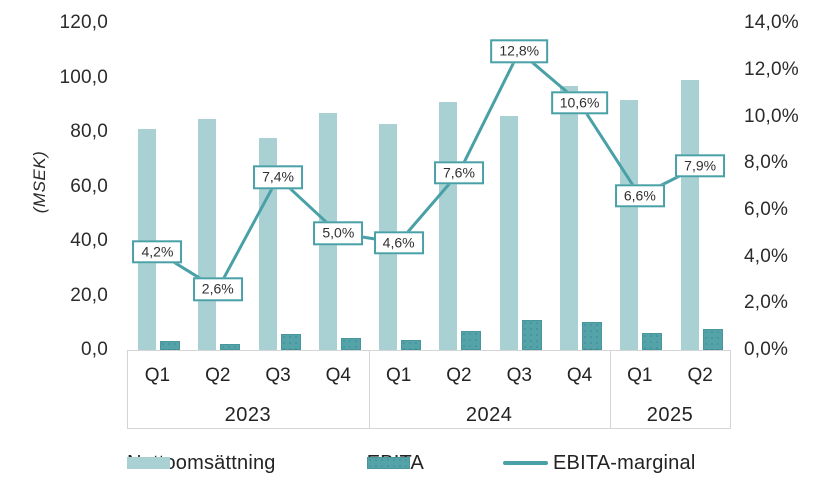  I want to click on right-axis-tick: 14,0%, so click(771, 23).